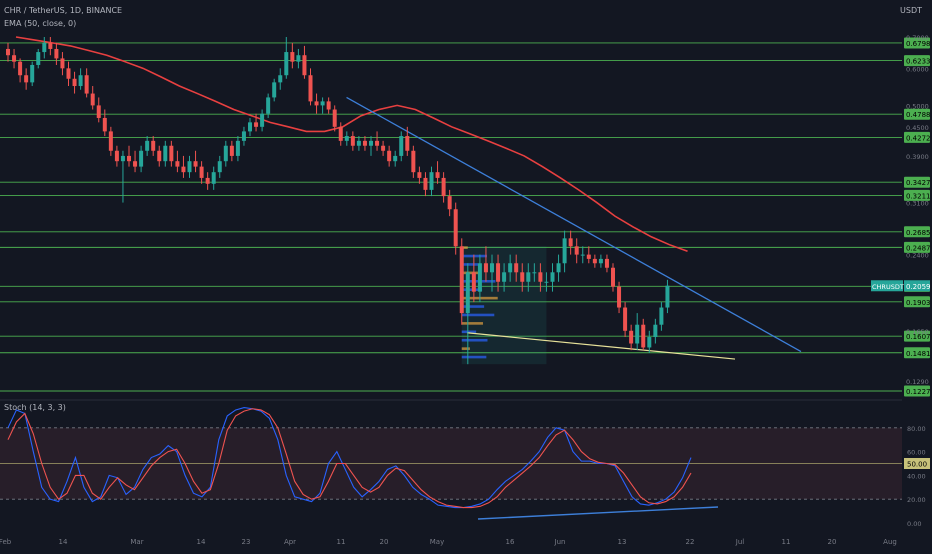 The width and height of the screenshot is (932, 554). Describe the element at coordinates (918, 287) in the screenshot. I see `last-price-value: 0.2059` at that location.